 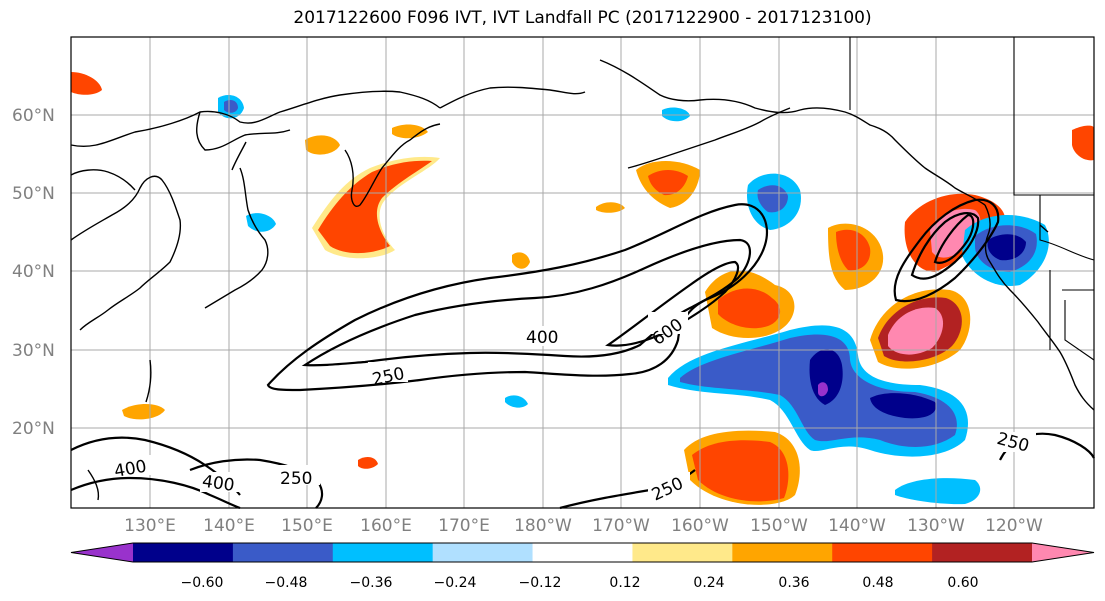 I want to click on positive-region-aleutian-core, so click(x=668, y=183).